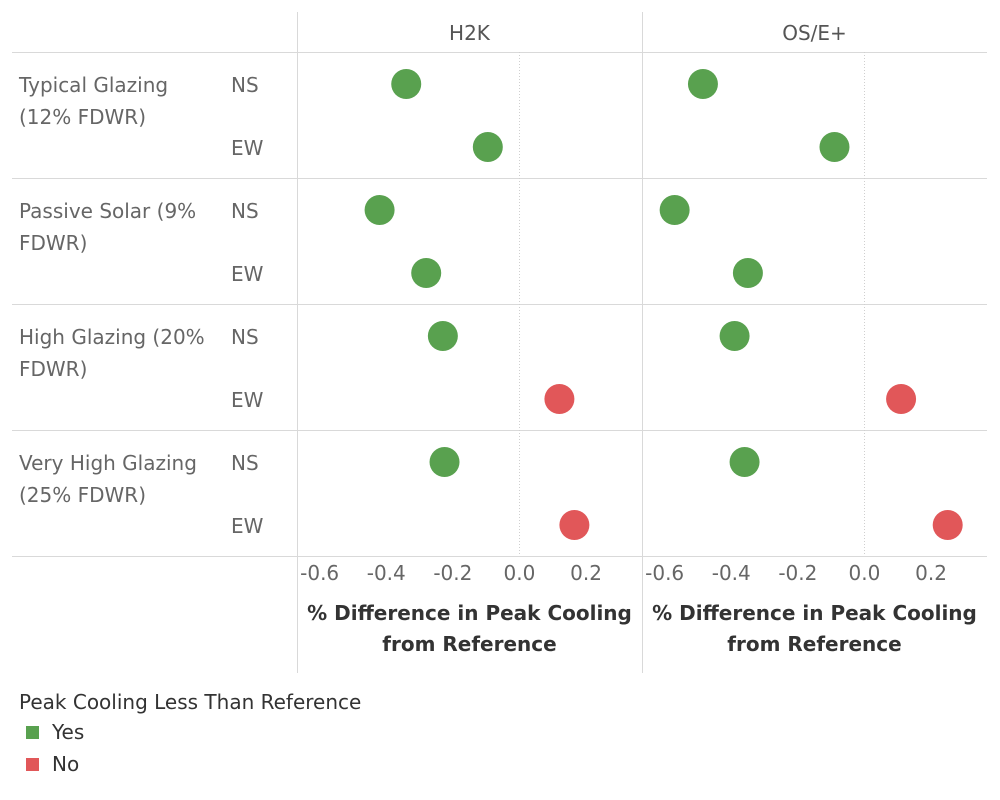  What do you see at coordinates (814, 33) in the screenshot?
I see `panel-header: OS/E+` at bounding box center [814, 33].